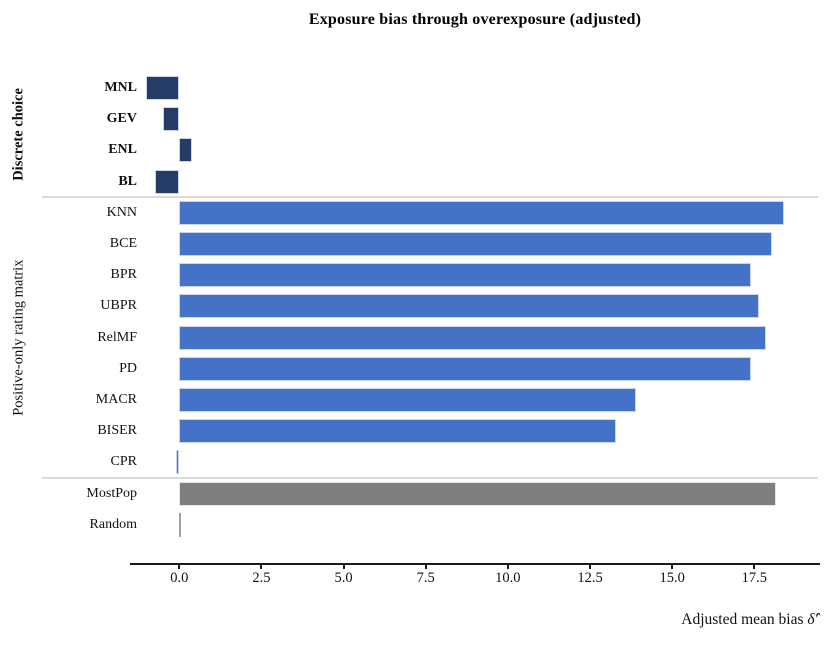 The image size is (830, 648). What do you see at coordinates (477, 493) in the screenshot?
I see `bar-mostpop` at bounding box center [477, 493].